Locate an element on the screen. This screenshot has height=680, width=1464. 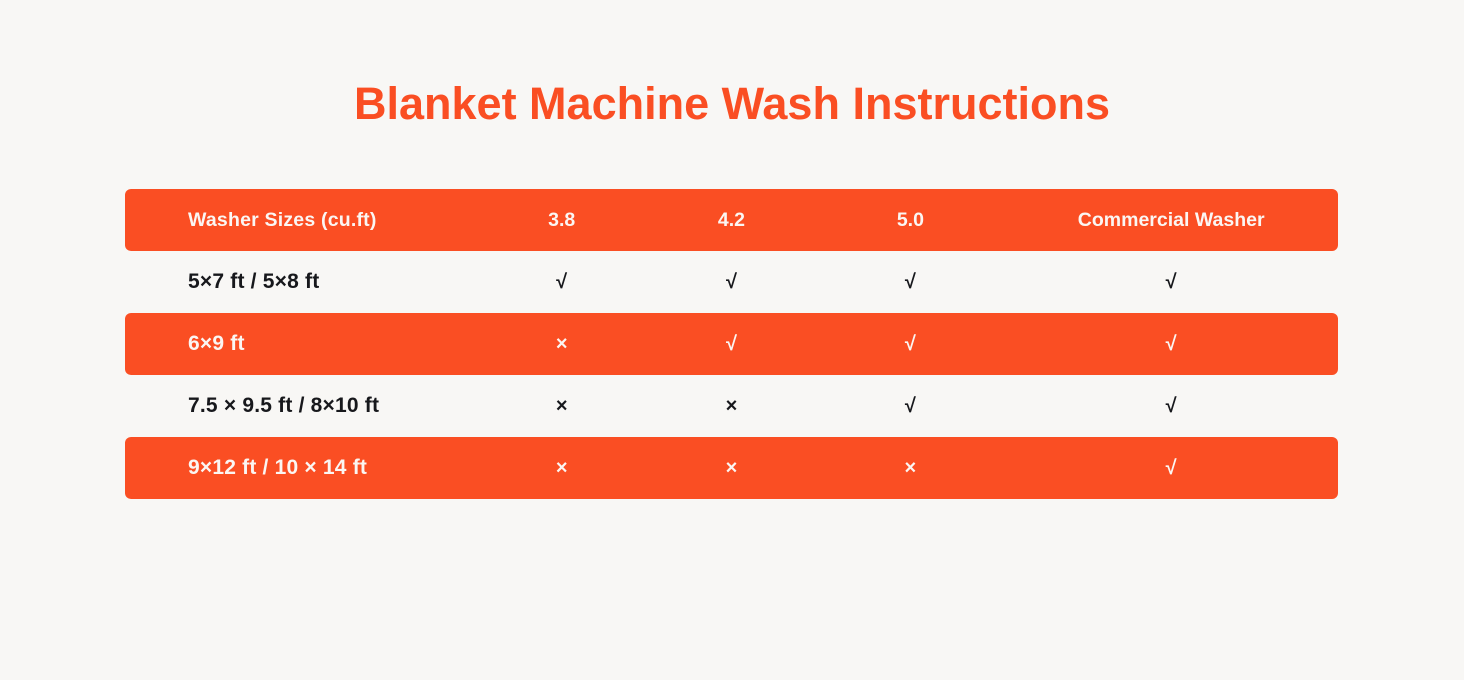
table-row: 9×12 ft / 10 × 14 ft × × × √ is located at coordinates (731, 468).